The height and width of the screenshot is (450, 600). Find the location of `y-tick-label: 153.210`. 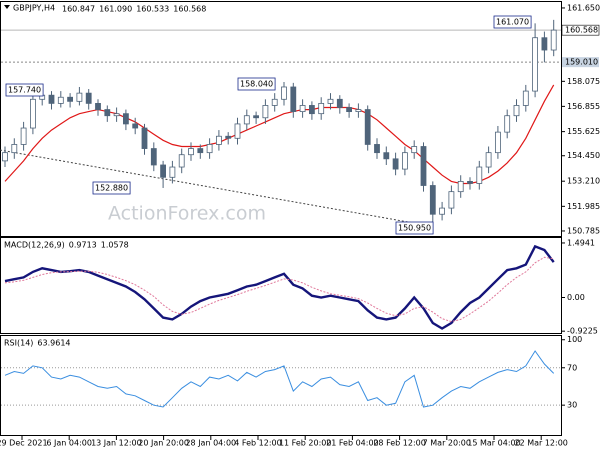

y-tick-label: 153.210 is located at coordinates (583, 181).